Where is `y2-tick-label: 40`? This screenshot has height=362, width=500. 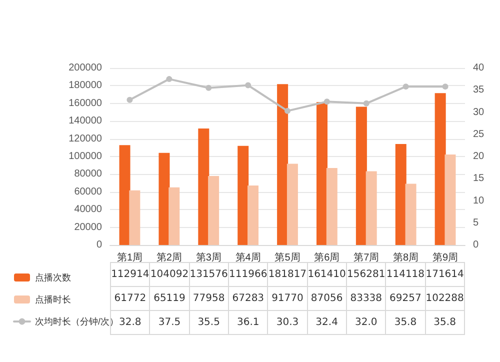 y2-tick-label: 40 is located at coordinates (479, 68).